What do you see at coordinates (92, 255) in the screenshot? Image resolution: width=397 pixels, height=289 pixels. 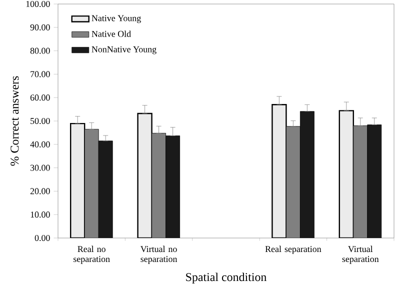 I see `x-tick-label: Real no separation` at bounding box center [92, 255].